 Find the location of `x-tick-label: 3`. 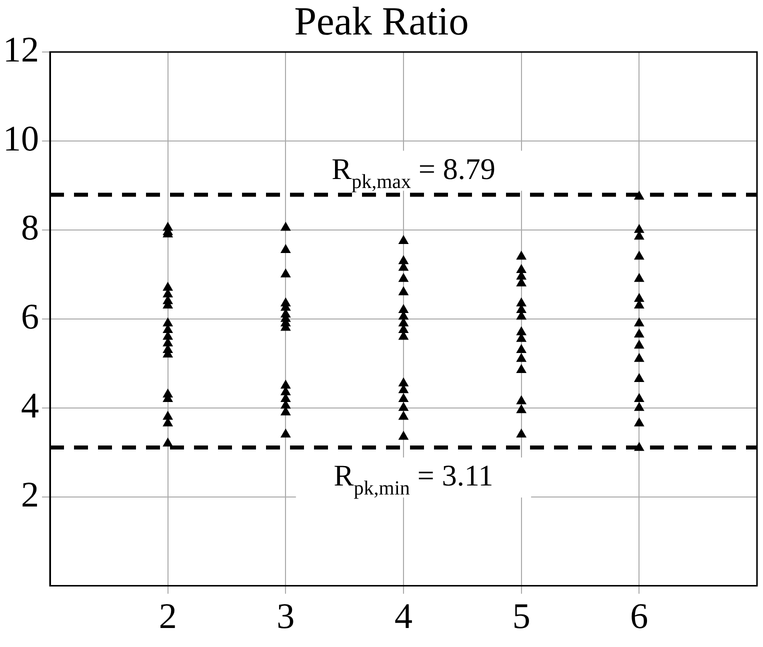

x-tick-label: 3 is located at coordinates (285, 616).